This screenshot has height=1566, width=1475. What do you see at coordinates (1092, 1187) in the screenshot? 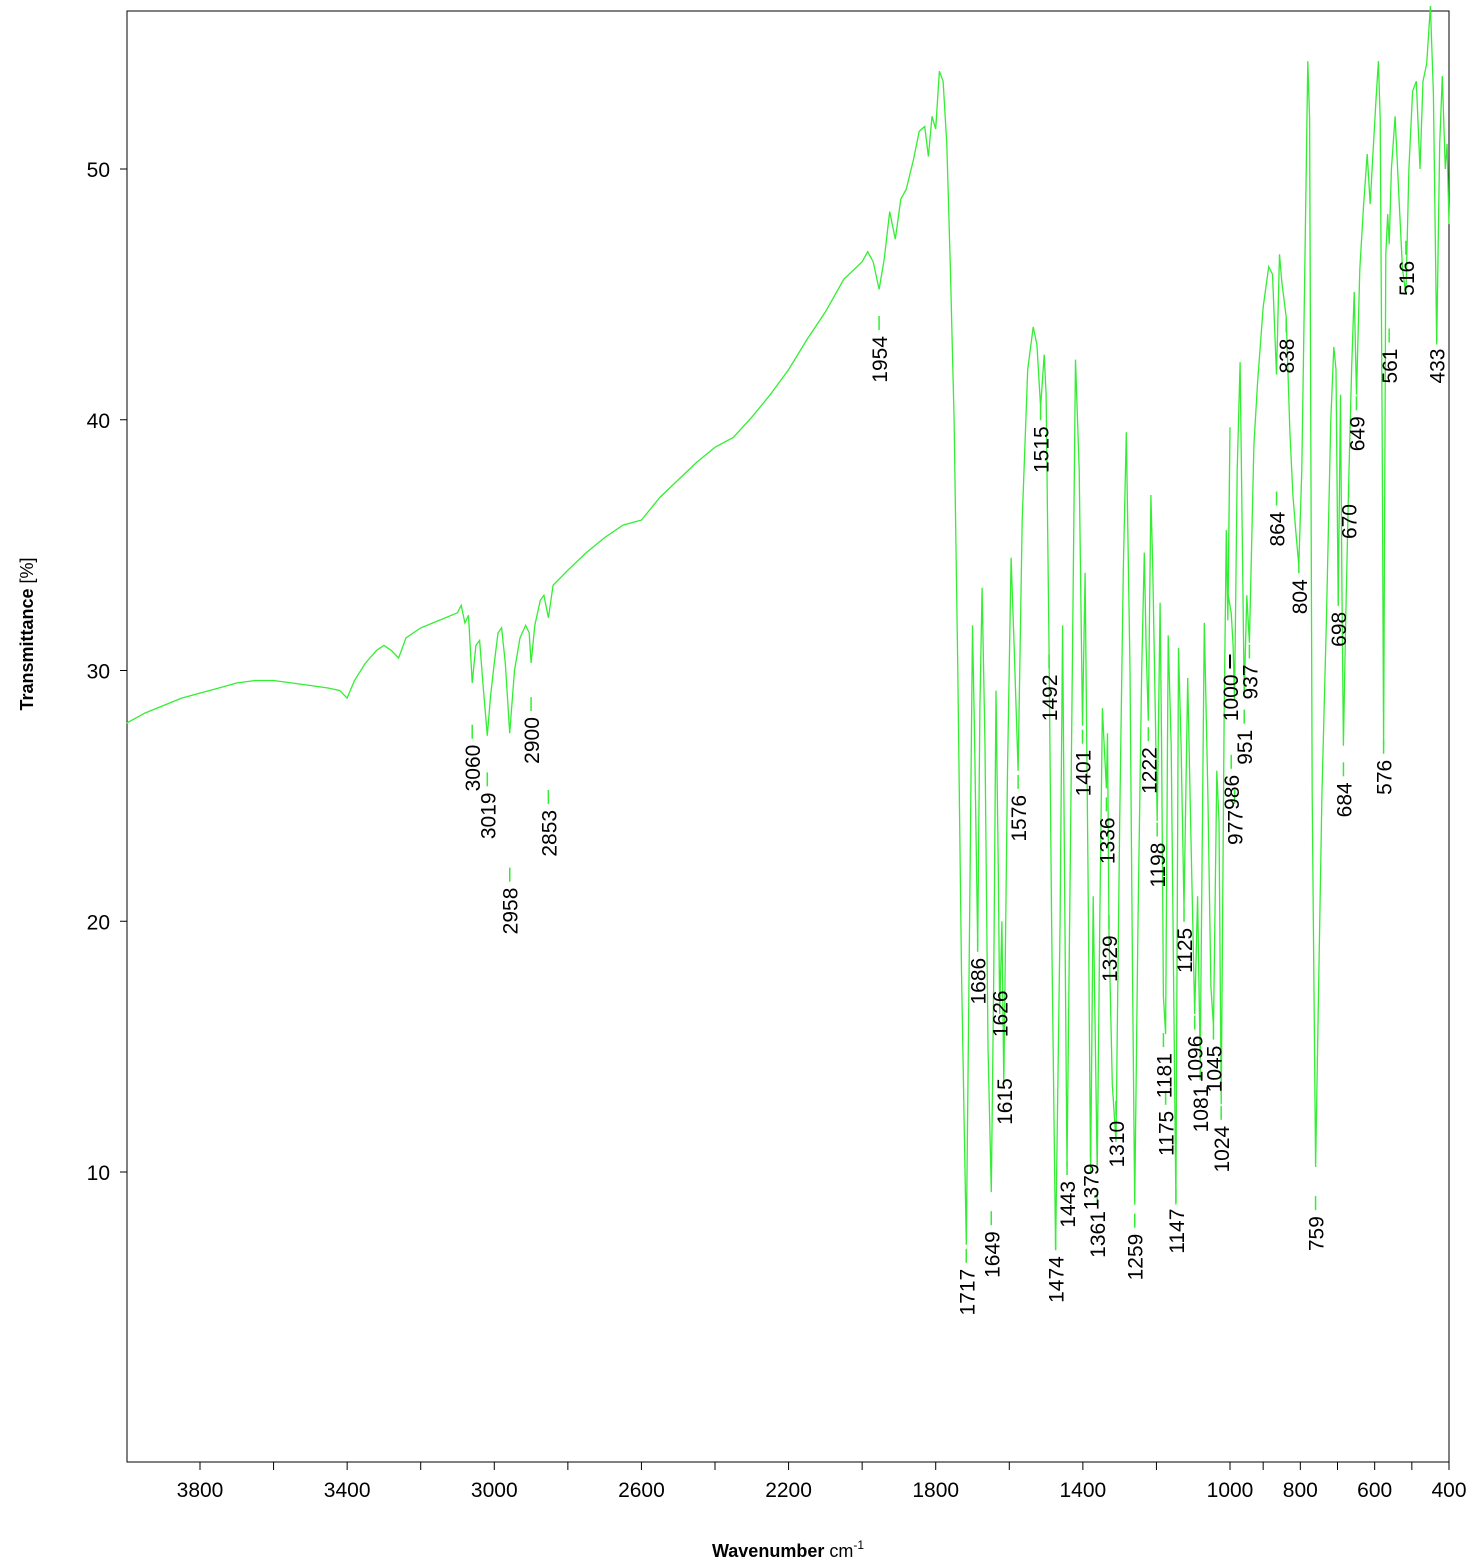
I see `peak-label: 1379` at bounding box center [1092, 1187].